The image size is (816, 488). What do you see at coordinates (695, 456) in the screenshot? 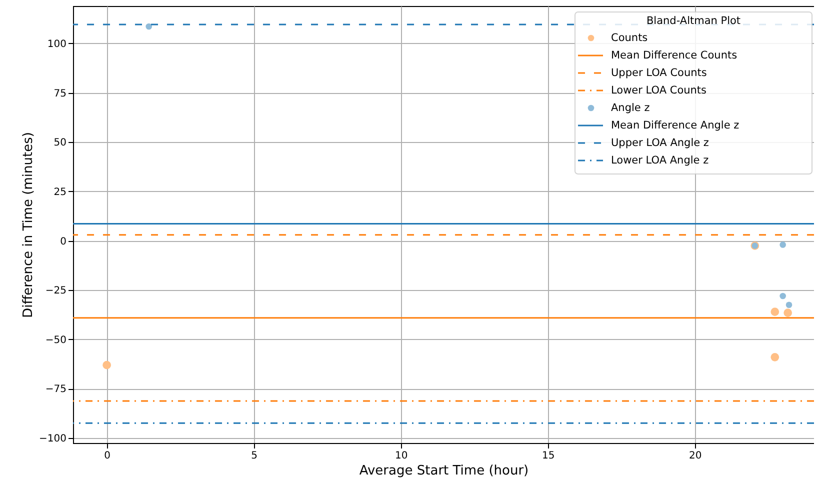
I see `x-tick-label: 20` at bounding box center [695, 456].